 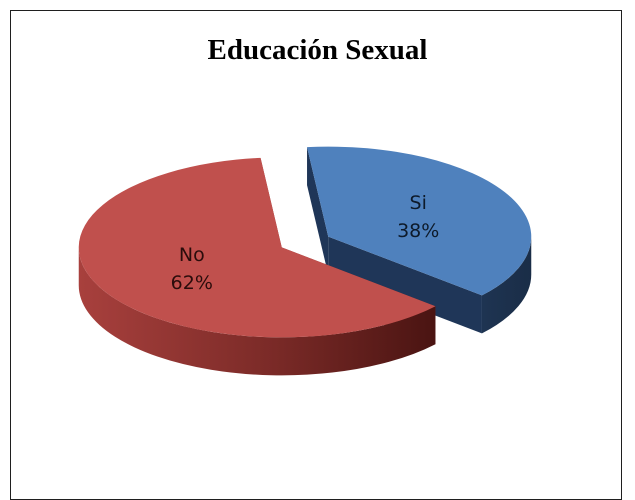 What do you see at coordinates (418, 231) in the screenshot?
I see `slice-value-label-si: 38%` at bounding box center [418, 231].